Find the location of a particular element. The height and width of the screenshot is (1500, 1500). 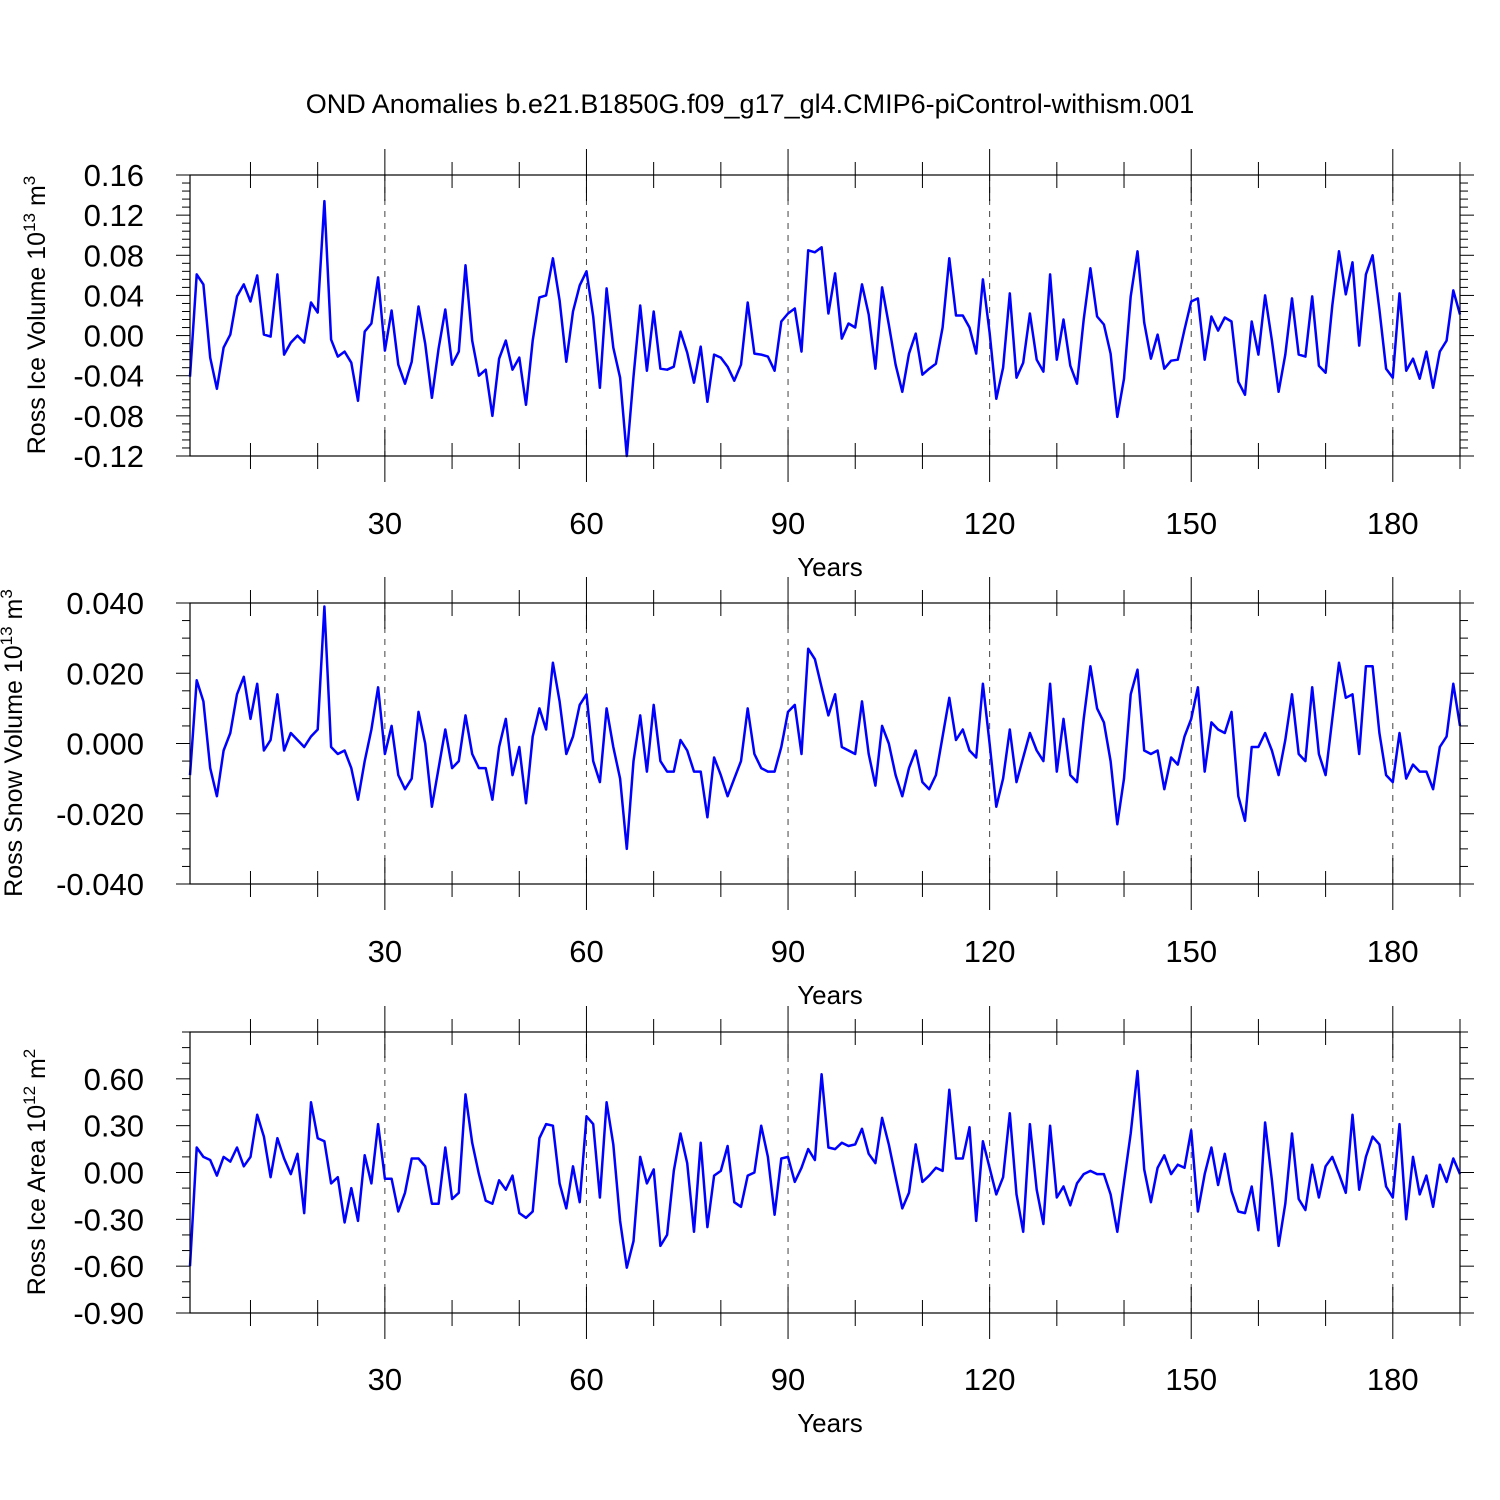

y-tick-label: -0.04 is located at coordinates (108, 376).